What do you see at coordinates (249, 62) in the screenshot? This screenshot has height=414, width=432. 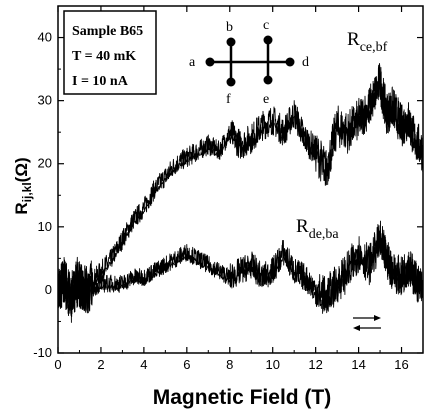 I see `contact-diagram: a b c d e f` at bounding box center [249, 62].